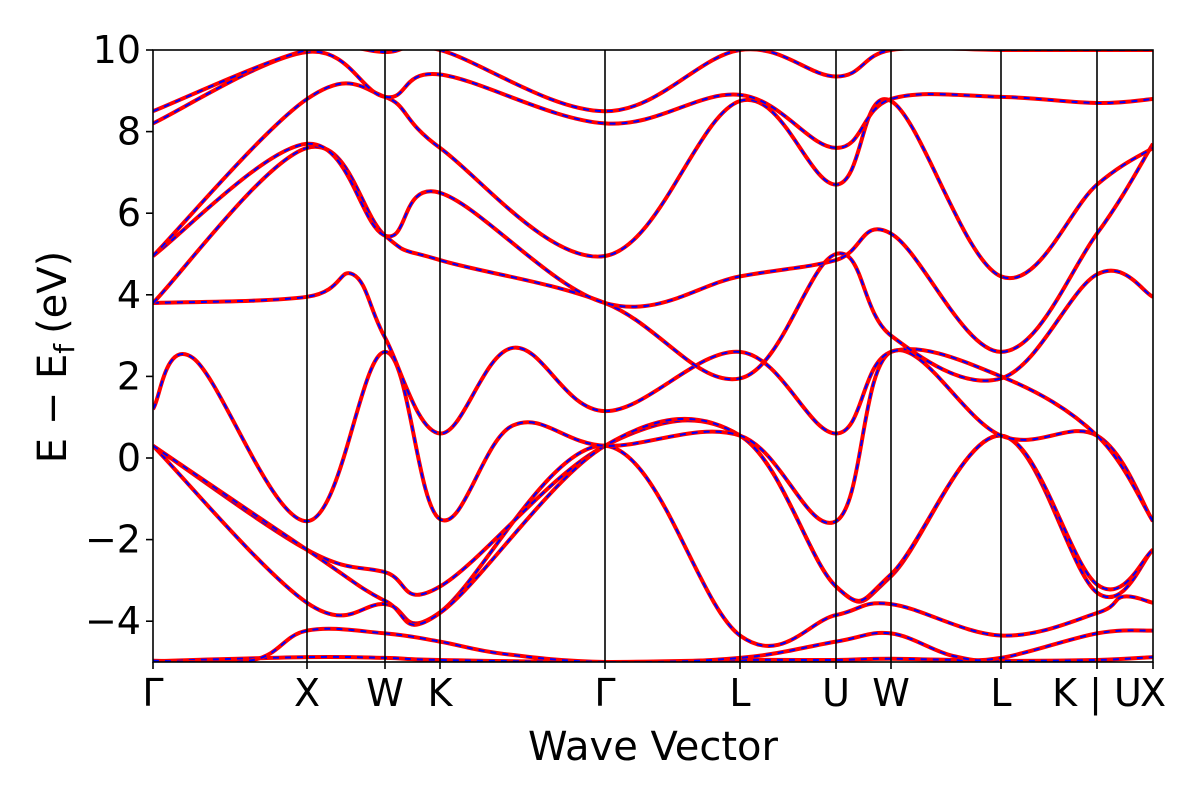 The image size is (1200, 800). I want to click on y-axis-label-main: E − E, so click(53, 409).